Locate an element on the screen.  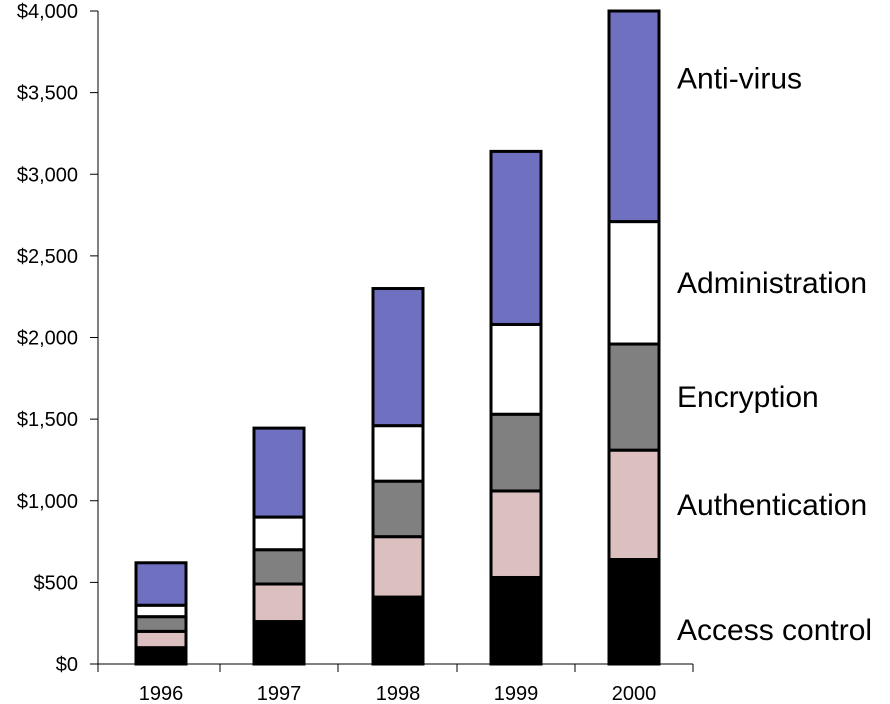
x-tick-label: 1997 is located at coordinates (279, 693).